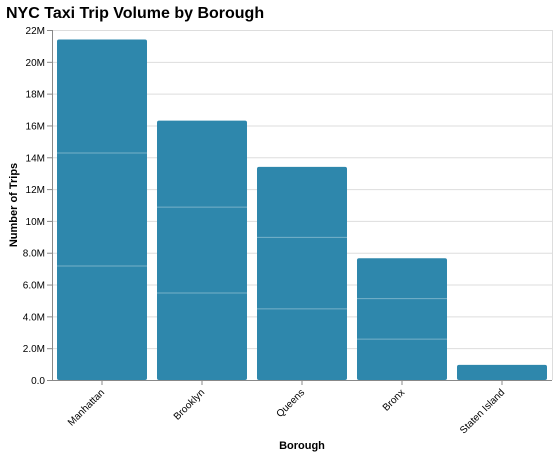 This screenshot has width=557, height=456. What do you see at coordinates (102, 209) in the screenshot?
I see `bar-manhattan` at bounding box center [102, 209].